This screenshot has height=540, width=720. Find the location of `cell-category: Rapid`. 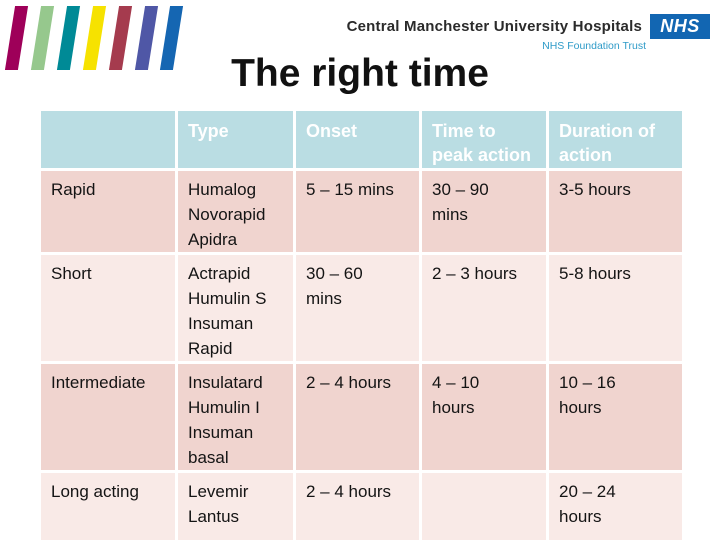

cell-category: Rapid is located at coordinates (108, 211).